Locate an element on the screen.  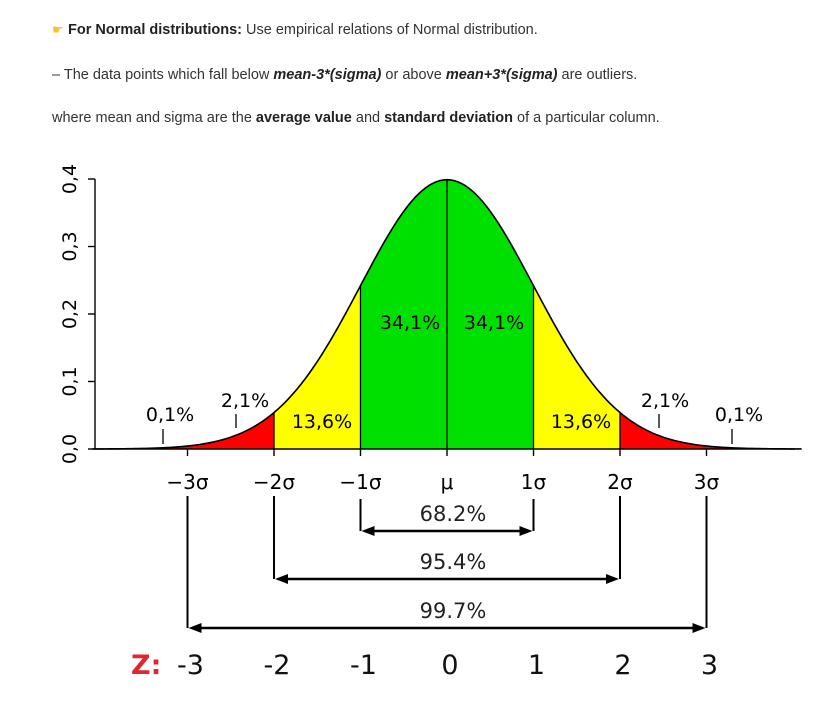
interval-percent-label: 99.7% is located at coordinates (453, 611).